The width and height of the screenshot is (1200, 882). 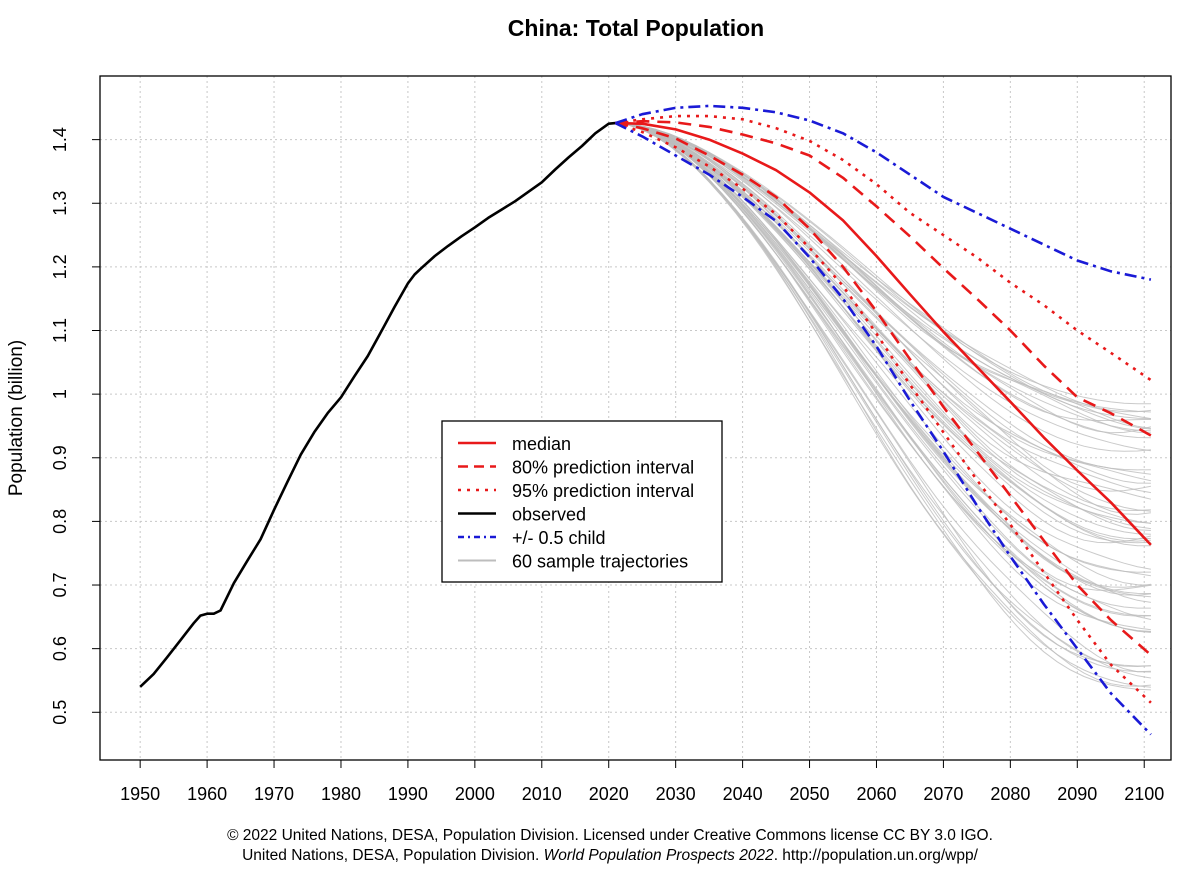 What do you see at coordinates (60, 139) in the screenshot?
I see `y-tick-label: 1.4` at bounding box center [60, 139].